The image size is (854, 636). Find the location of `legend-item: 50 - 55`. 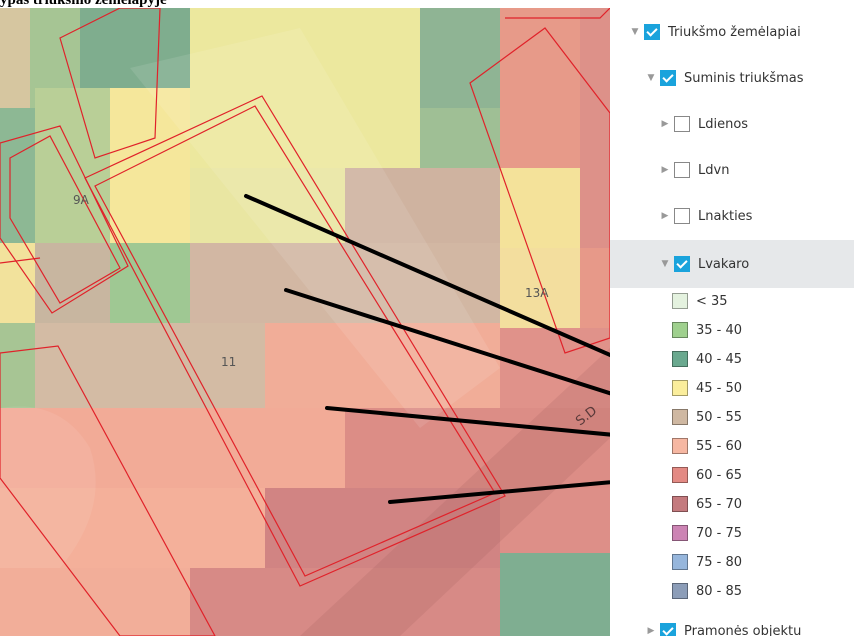

legend-item: 50 - 55 is located at coordinates (707, 417).